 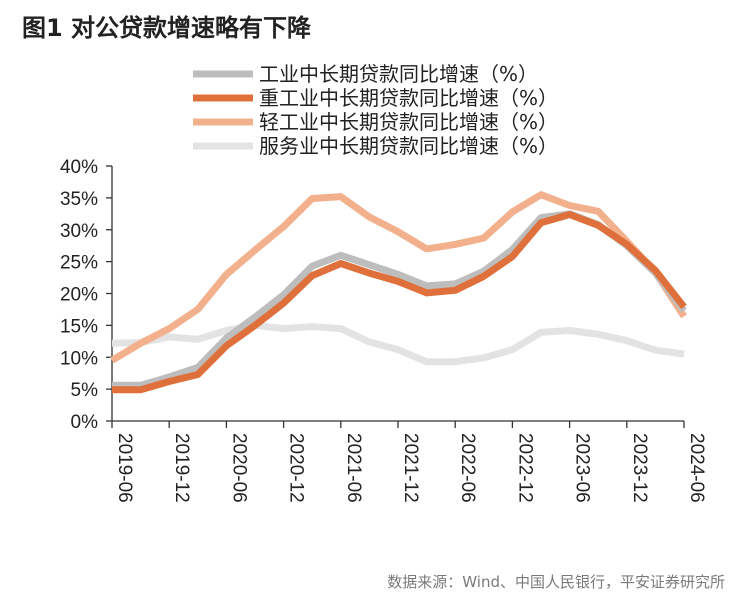 What do you see at coordinates (353, 468) in the screenshot?
I see `x-tick-label: 2021-06` at bounding box center [353, 468].